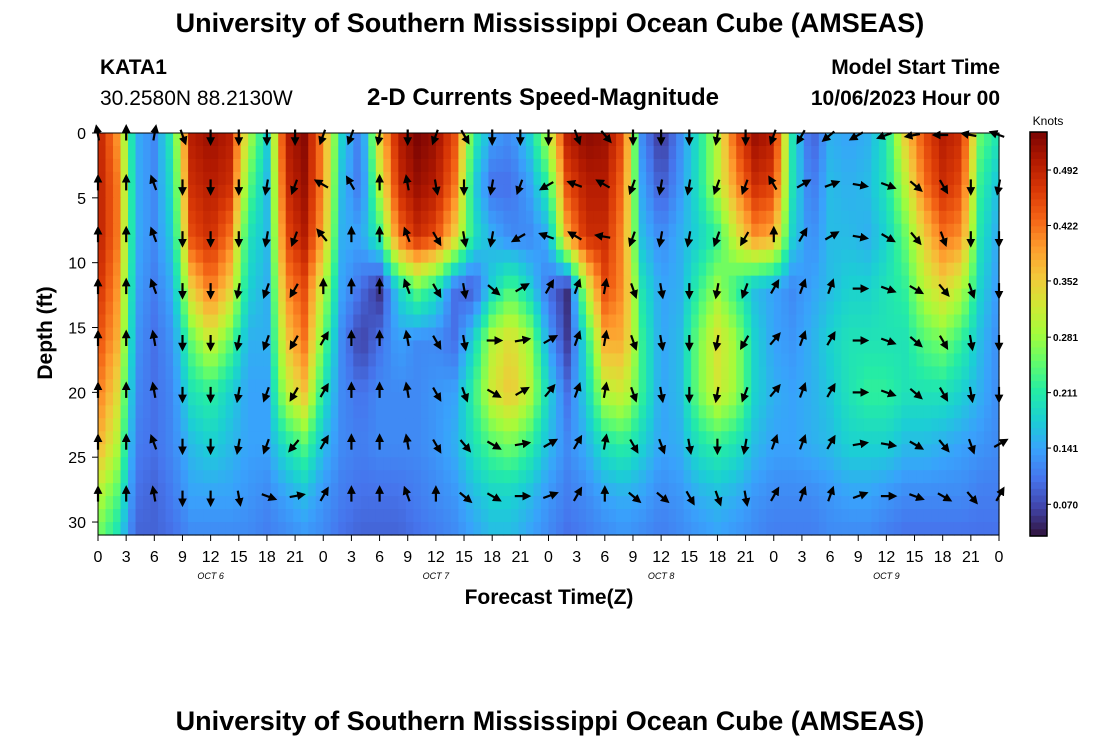  I want to click on colorbar-segment, so click(1038, 196).